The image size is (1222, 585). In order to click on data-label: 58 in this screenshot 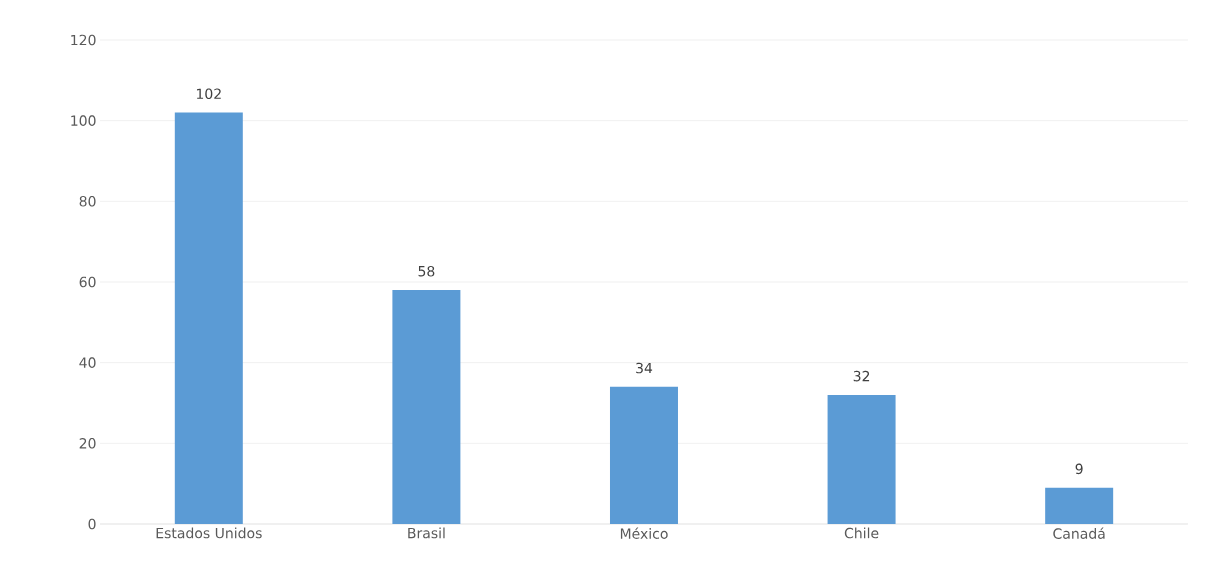, I will do `click(426, 271)`.